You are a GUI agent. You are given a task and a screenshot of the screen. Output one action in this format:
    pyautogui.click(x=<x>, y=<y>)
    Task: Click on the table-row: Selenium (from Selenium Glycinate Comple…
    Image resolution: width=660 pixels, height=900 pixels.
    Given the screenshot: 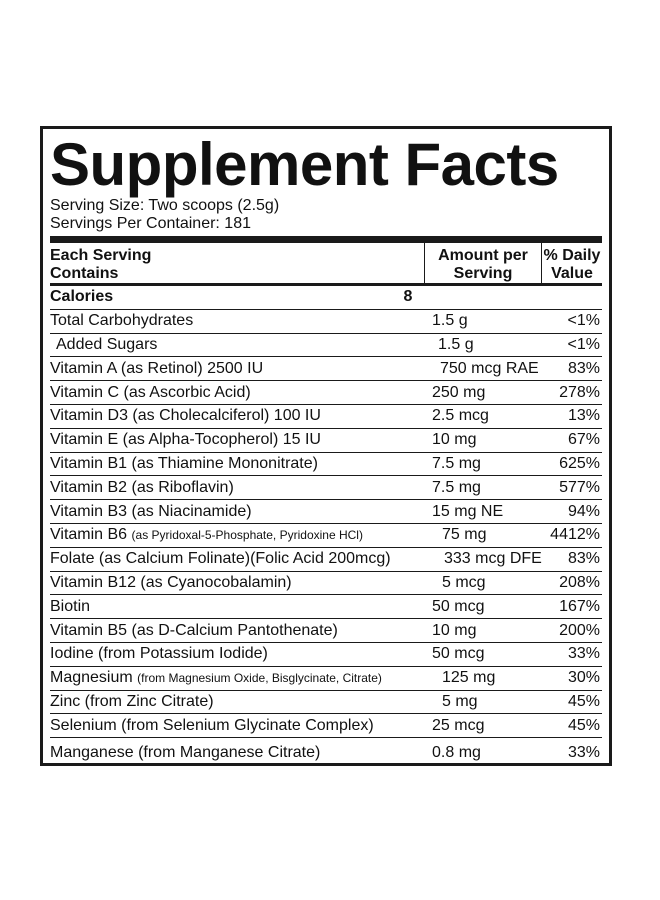 What is the action you would take?
    pyautogui.click(x=326, y=726)
    